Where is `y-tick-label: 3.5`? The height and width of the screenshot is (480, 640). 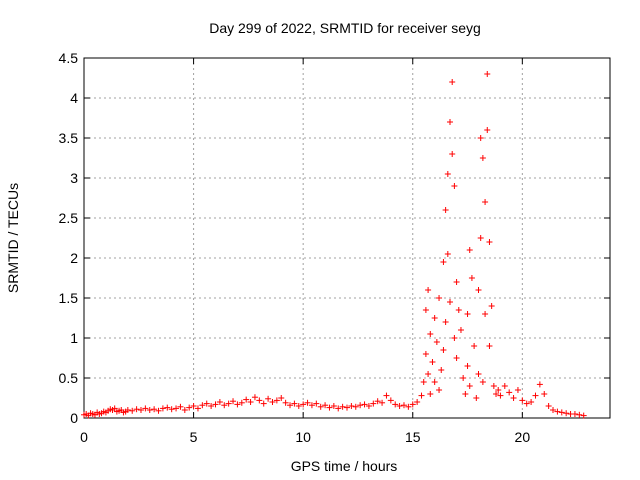
y-tick-label: 3.5 is located at coordinates (69, 138).